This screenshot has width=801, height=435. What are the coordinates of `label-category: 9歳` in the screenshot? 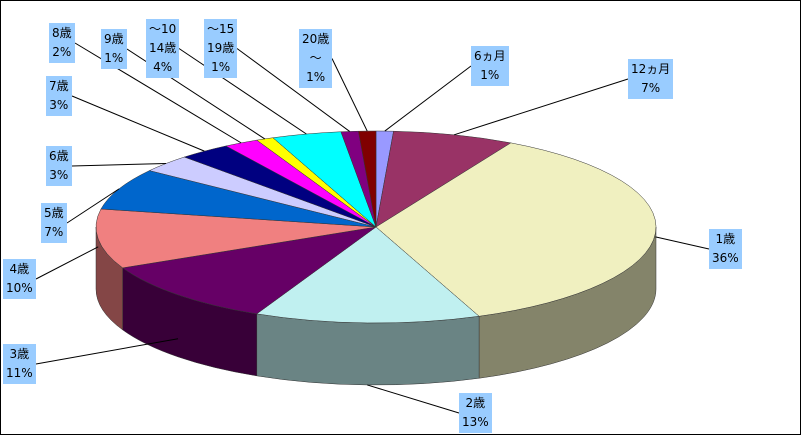 It's located at (114, 39).